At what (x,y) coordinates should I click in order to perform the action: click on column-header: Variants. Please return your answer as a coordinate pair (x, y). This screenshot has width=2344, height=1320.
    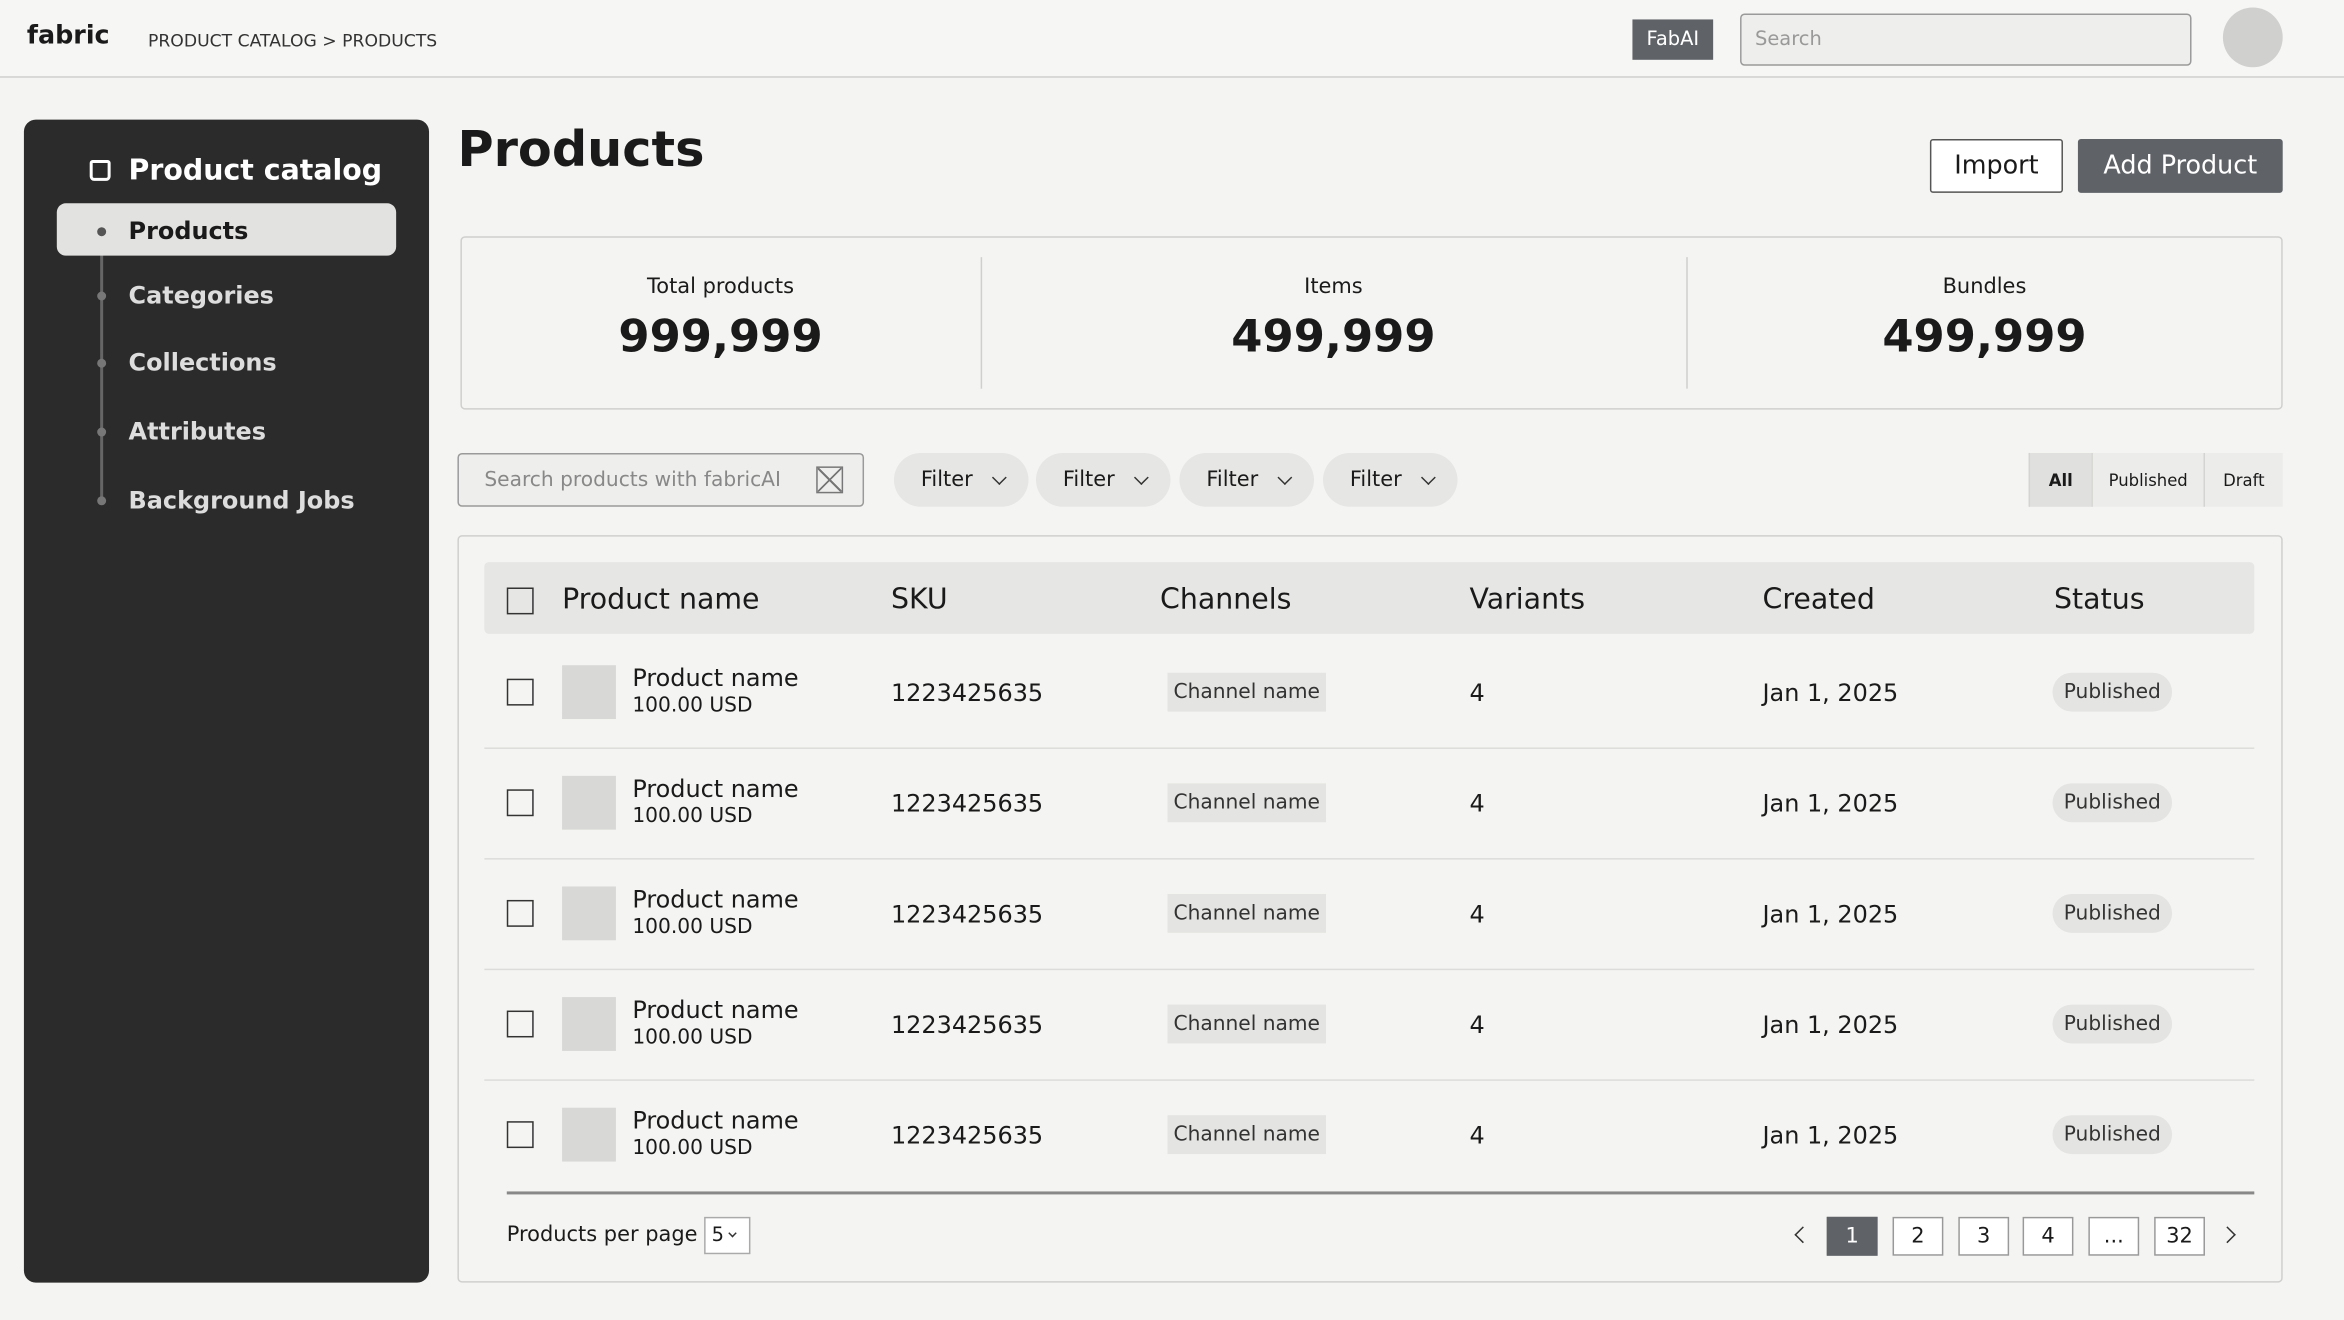
    Looking at the image, I should click on (1527, 599).